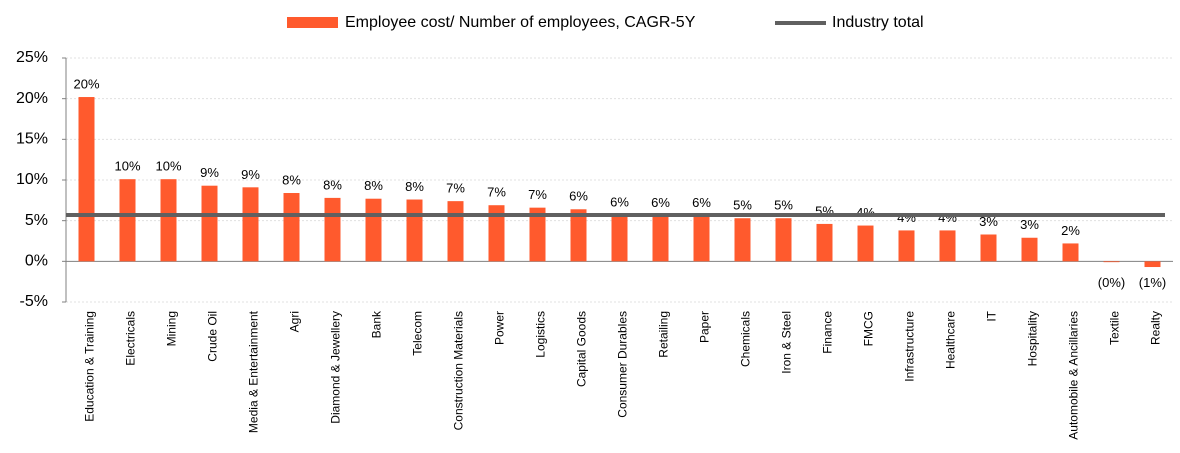  What do you see at coordinates (36, 220) in the screenshot?
I see `y-tick-label: 5%` at bounding box center [36, 220].